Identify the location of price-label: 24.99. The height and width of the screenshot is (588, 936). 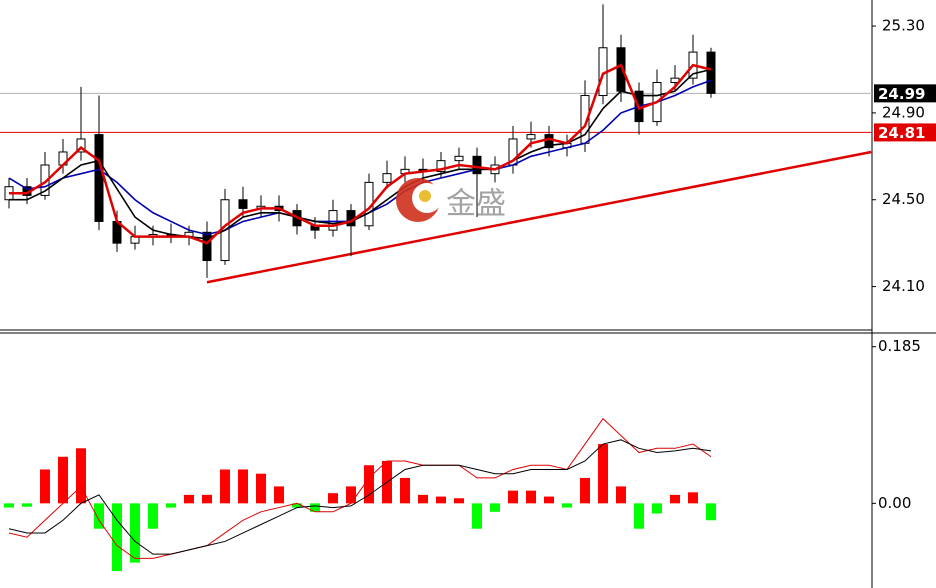
(901, 94).